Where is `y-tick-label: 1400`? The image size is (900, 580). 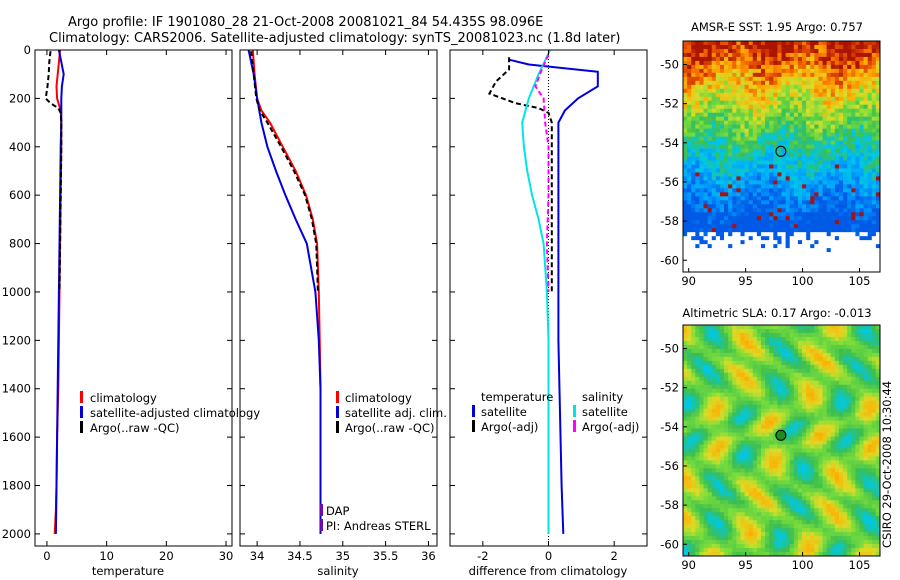 y-tick-label: 1400 is located at coordinates (16, 389).